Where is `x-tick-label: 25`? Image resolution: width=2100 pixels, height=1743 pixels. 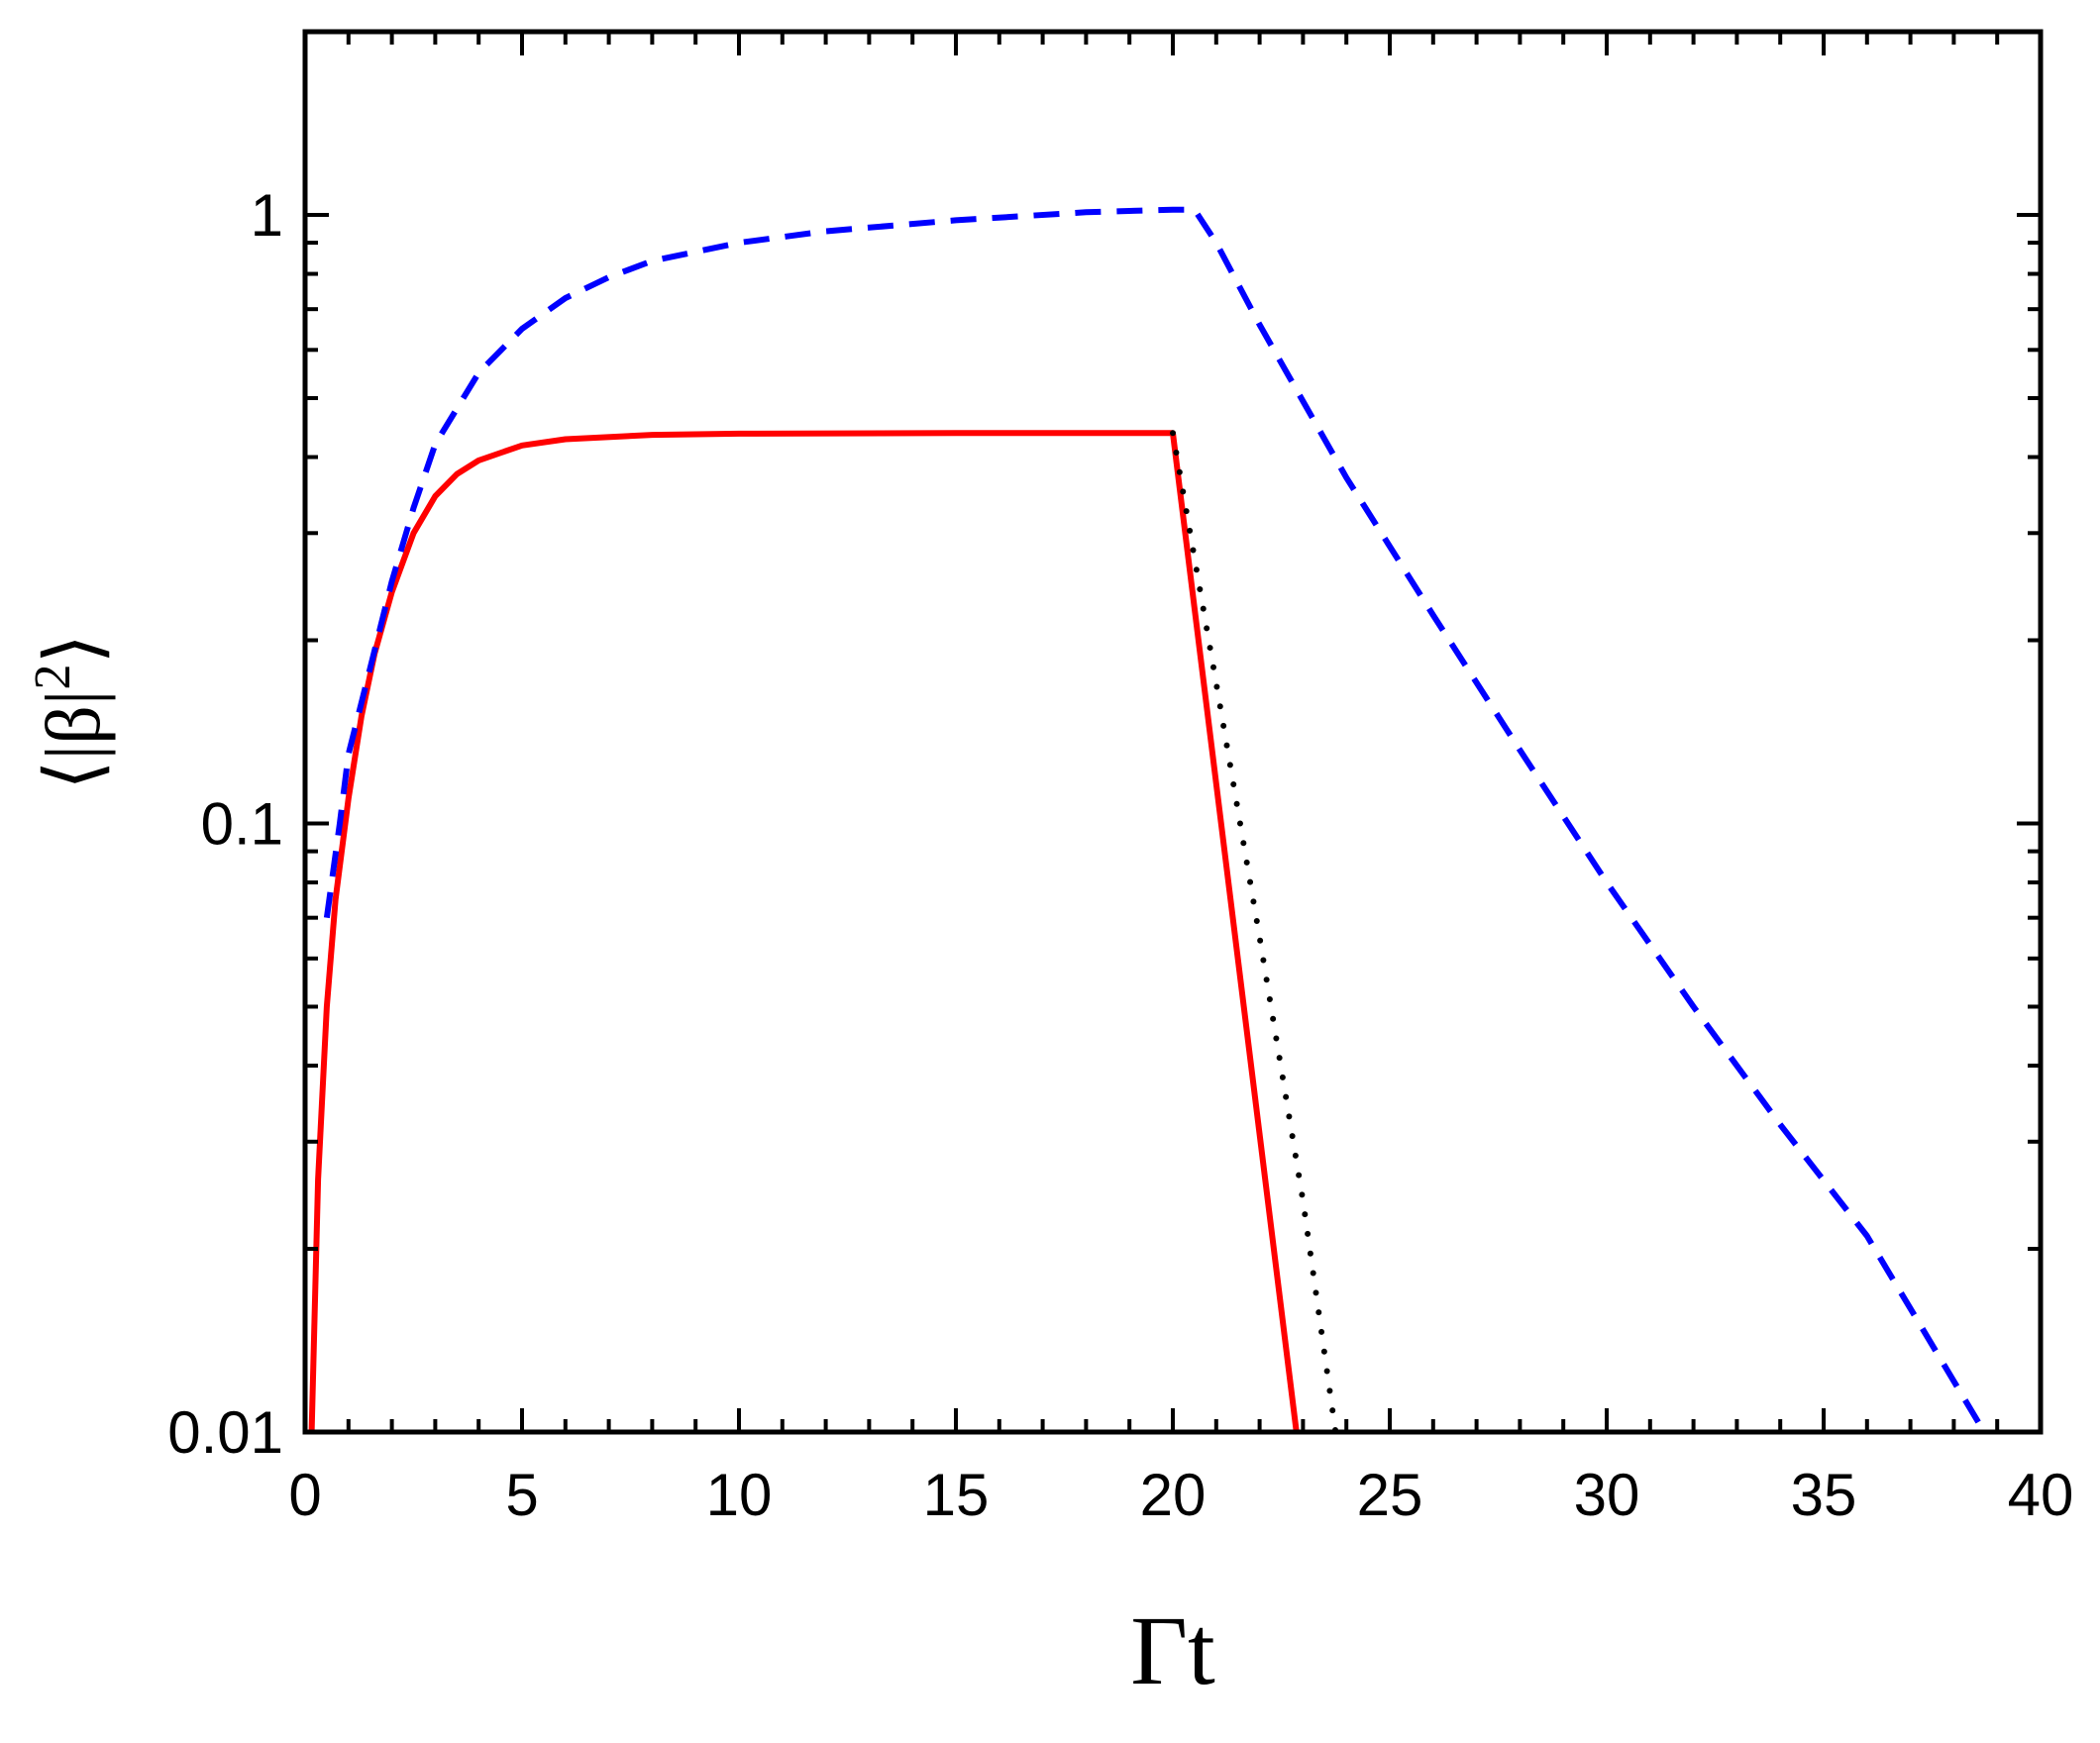
x-tick-label: 25 is located at coordinates (1390, 1495).